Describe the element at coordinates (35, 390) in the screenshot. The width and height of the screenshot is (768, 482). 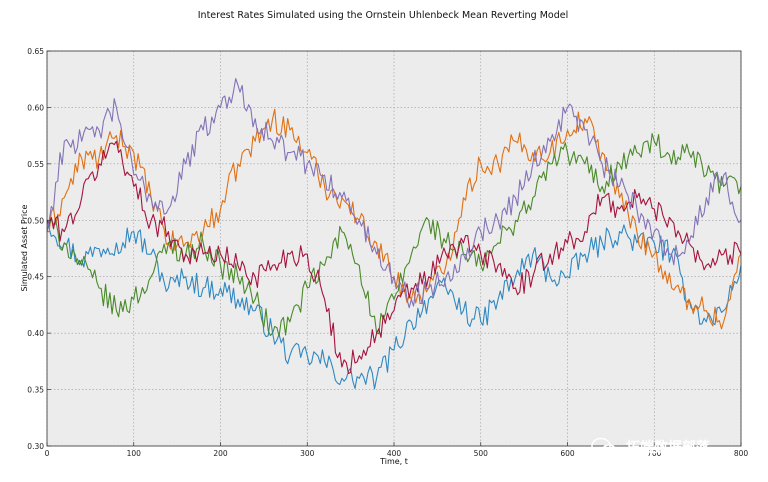
I see `y-tick-label: 0.35` at that location.